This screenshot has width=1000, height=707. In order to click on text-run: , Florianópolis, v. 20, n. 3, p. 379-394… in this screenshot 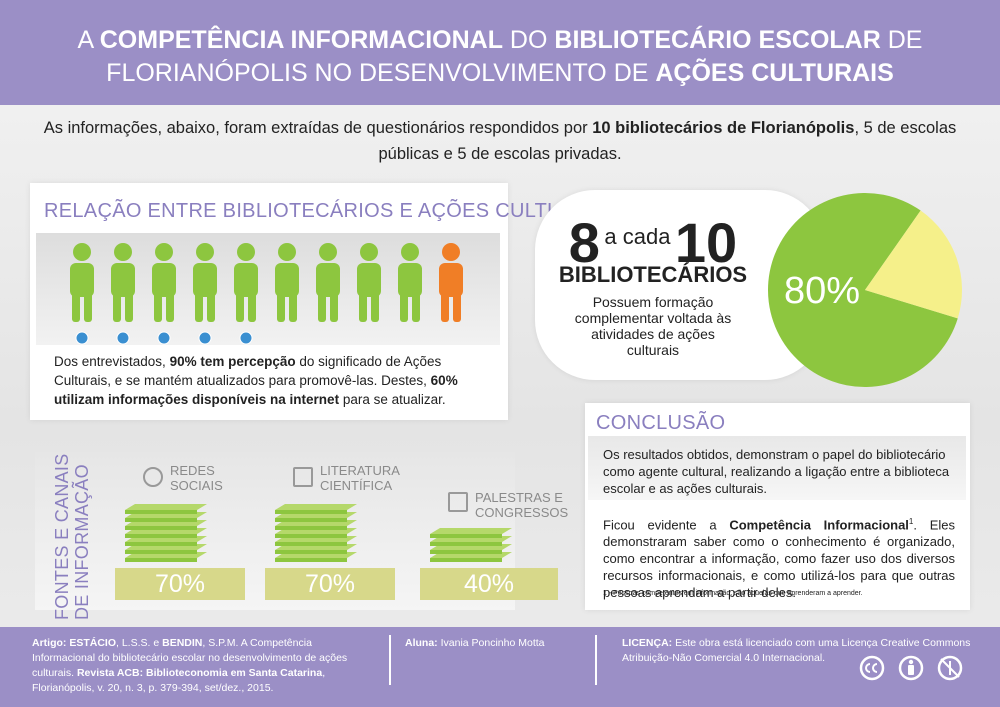, I will do `click(179, 680)`.